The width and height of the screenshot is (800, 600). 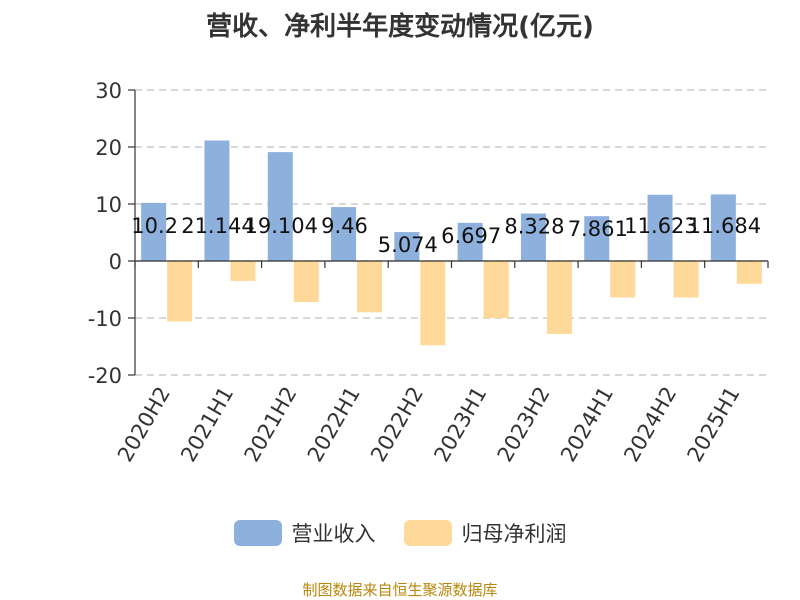 What do you see at coordinates (427, 533) in the screenshot?
I see `legend-swatch-net-profit` at bounding box center [427, 533].